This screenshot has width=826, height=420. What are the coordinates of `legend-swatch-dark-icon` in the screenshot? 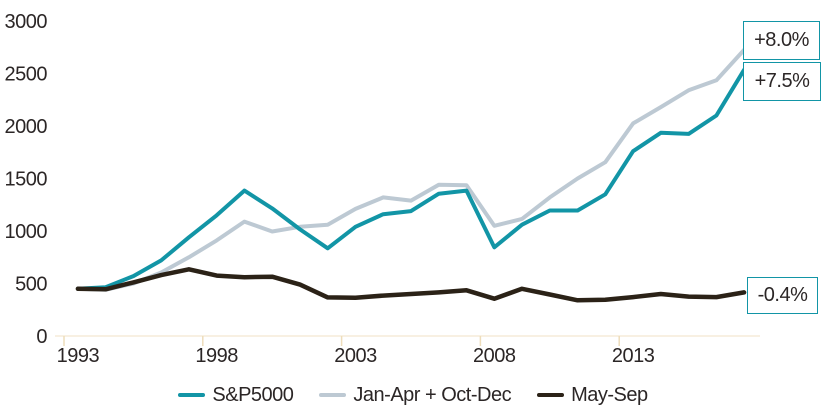 It's located at (551, 395).